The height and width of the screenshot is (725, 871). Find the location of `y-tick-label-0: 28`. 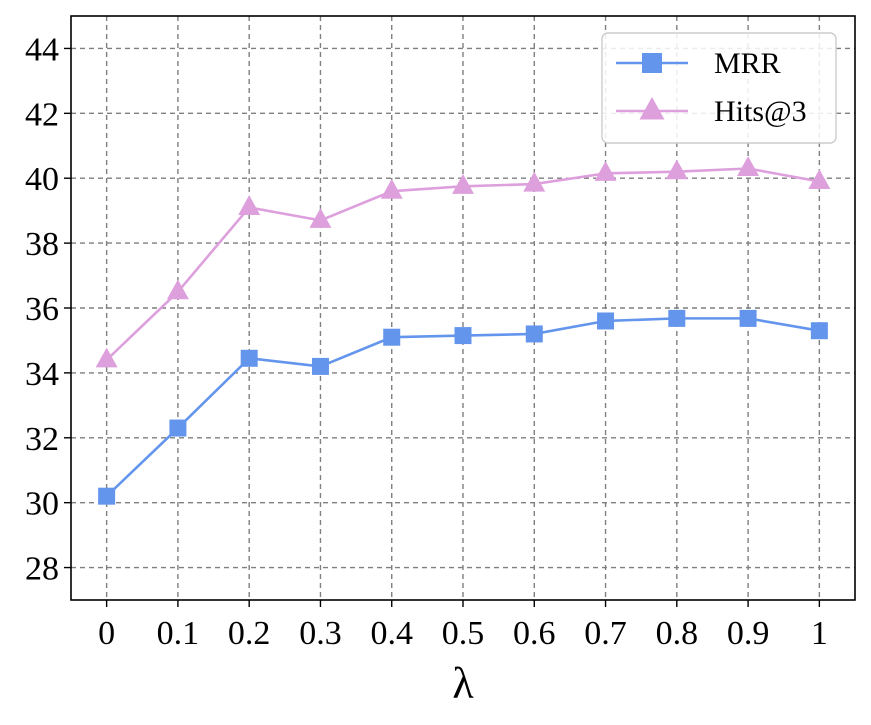

y-tick-label-0: 28 is located at coordinates (42, 569).